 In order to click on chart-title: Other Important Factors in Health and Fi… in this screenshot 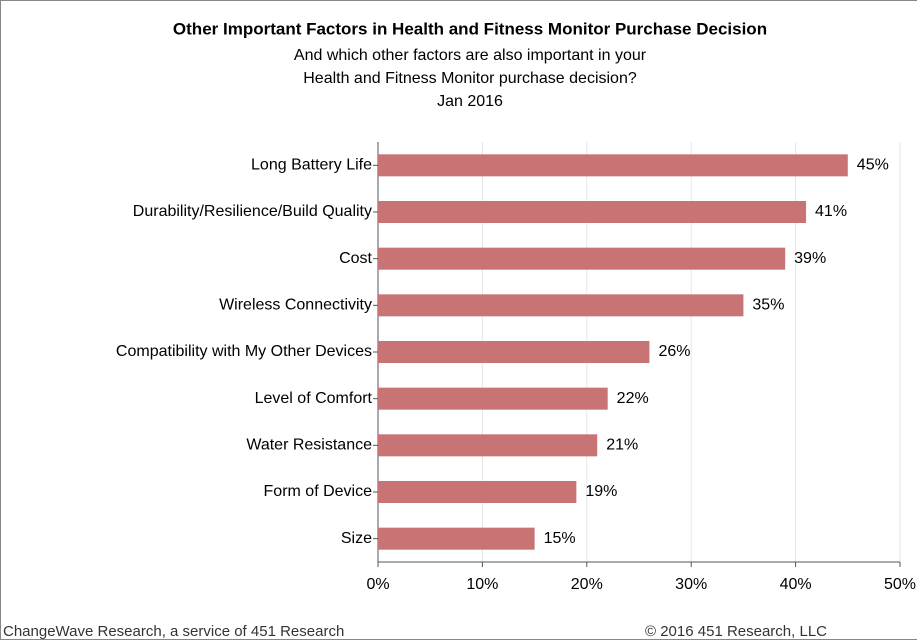, I will do `click(470, 28)`.